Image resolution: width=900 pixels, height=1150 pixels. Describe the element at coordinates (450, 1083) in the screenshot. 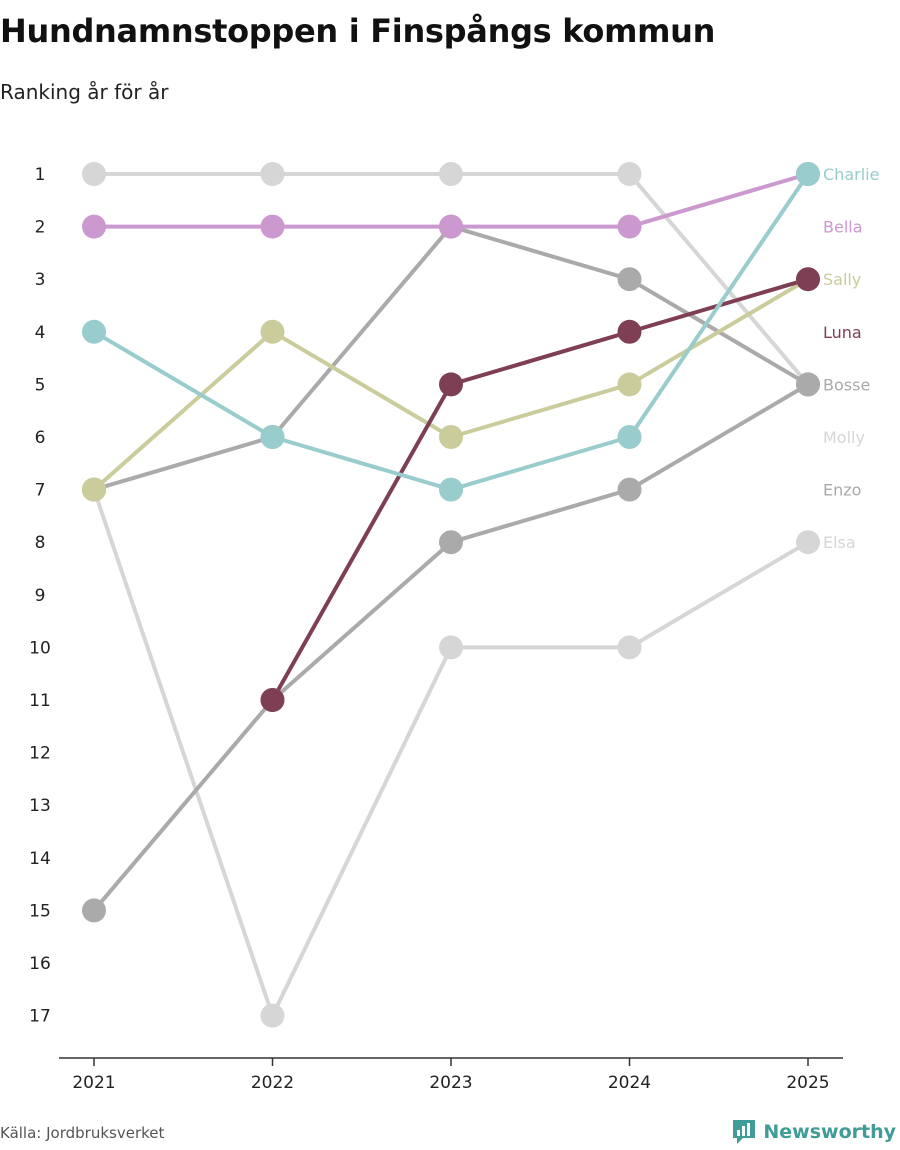

I see `x-tick-label: 2023` at that location.